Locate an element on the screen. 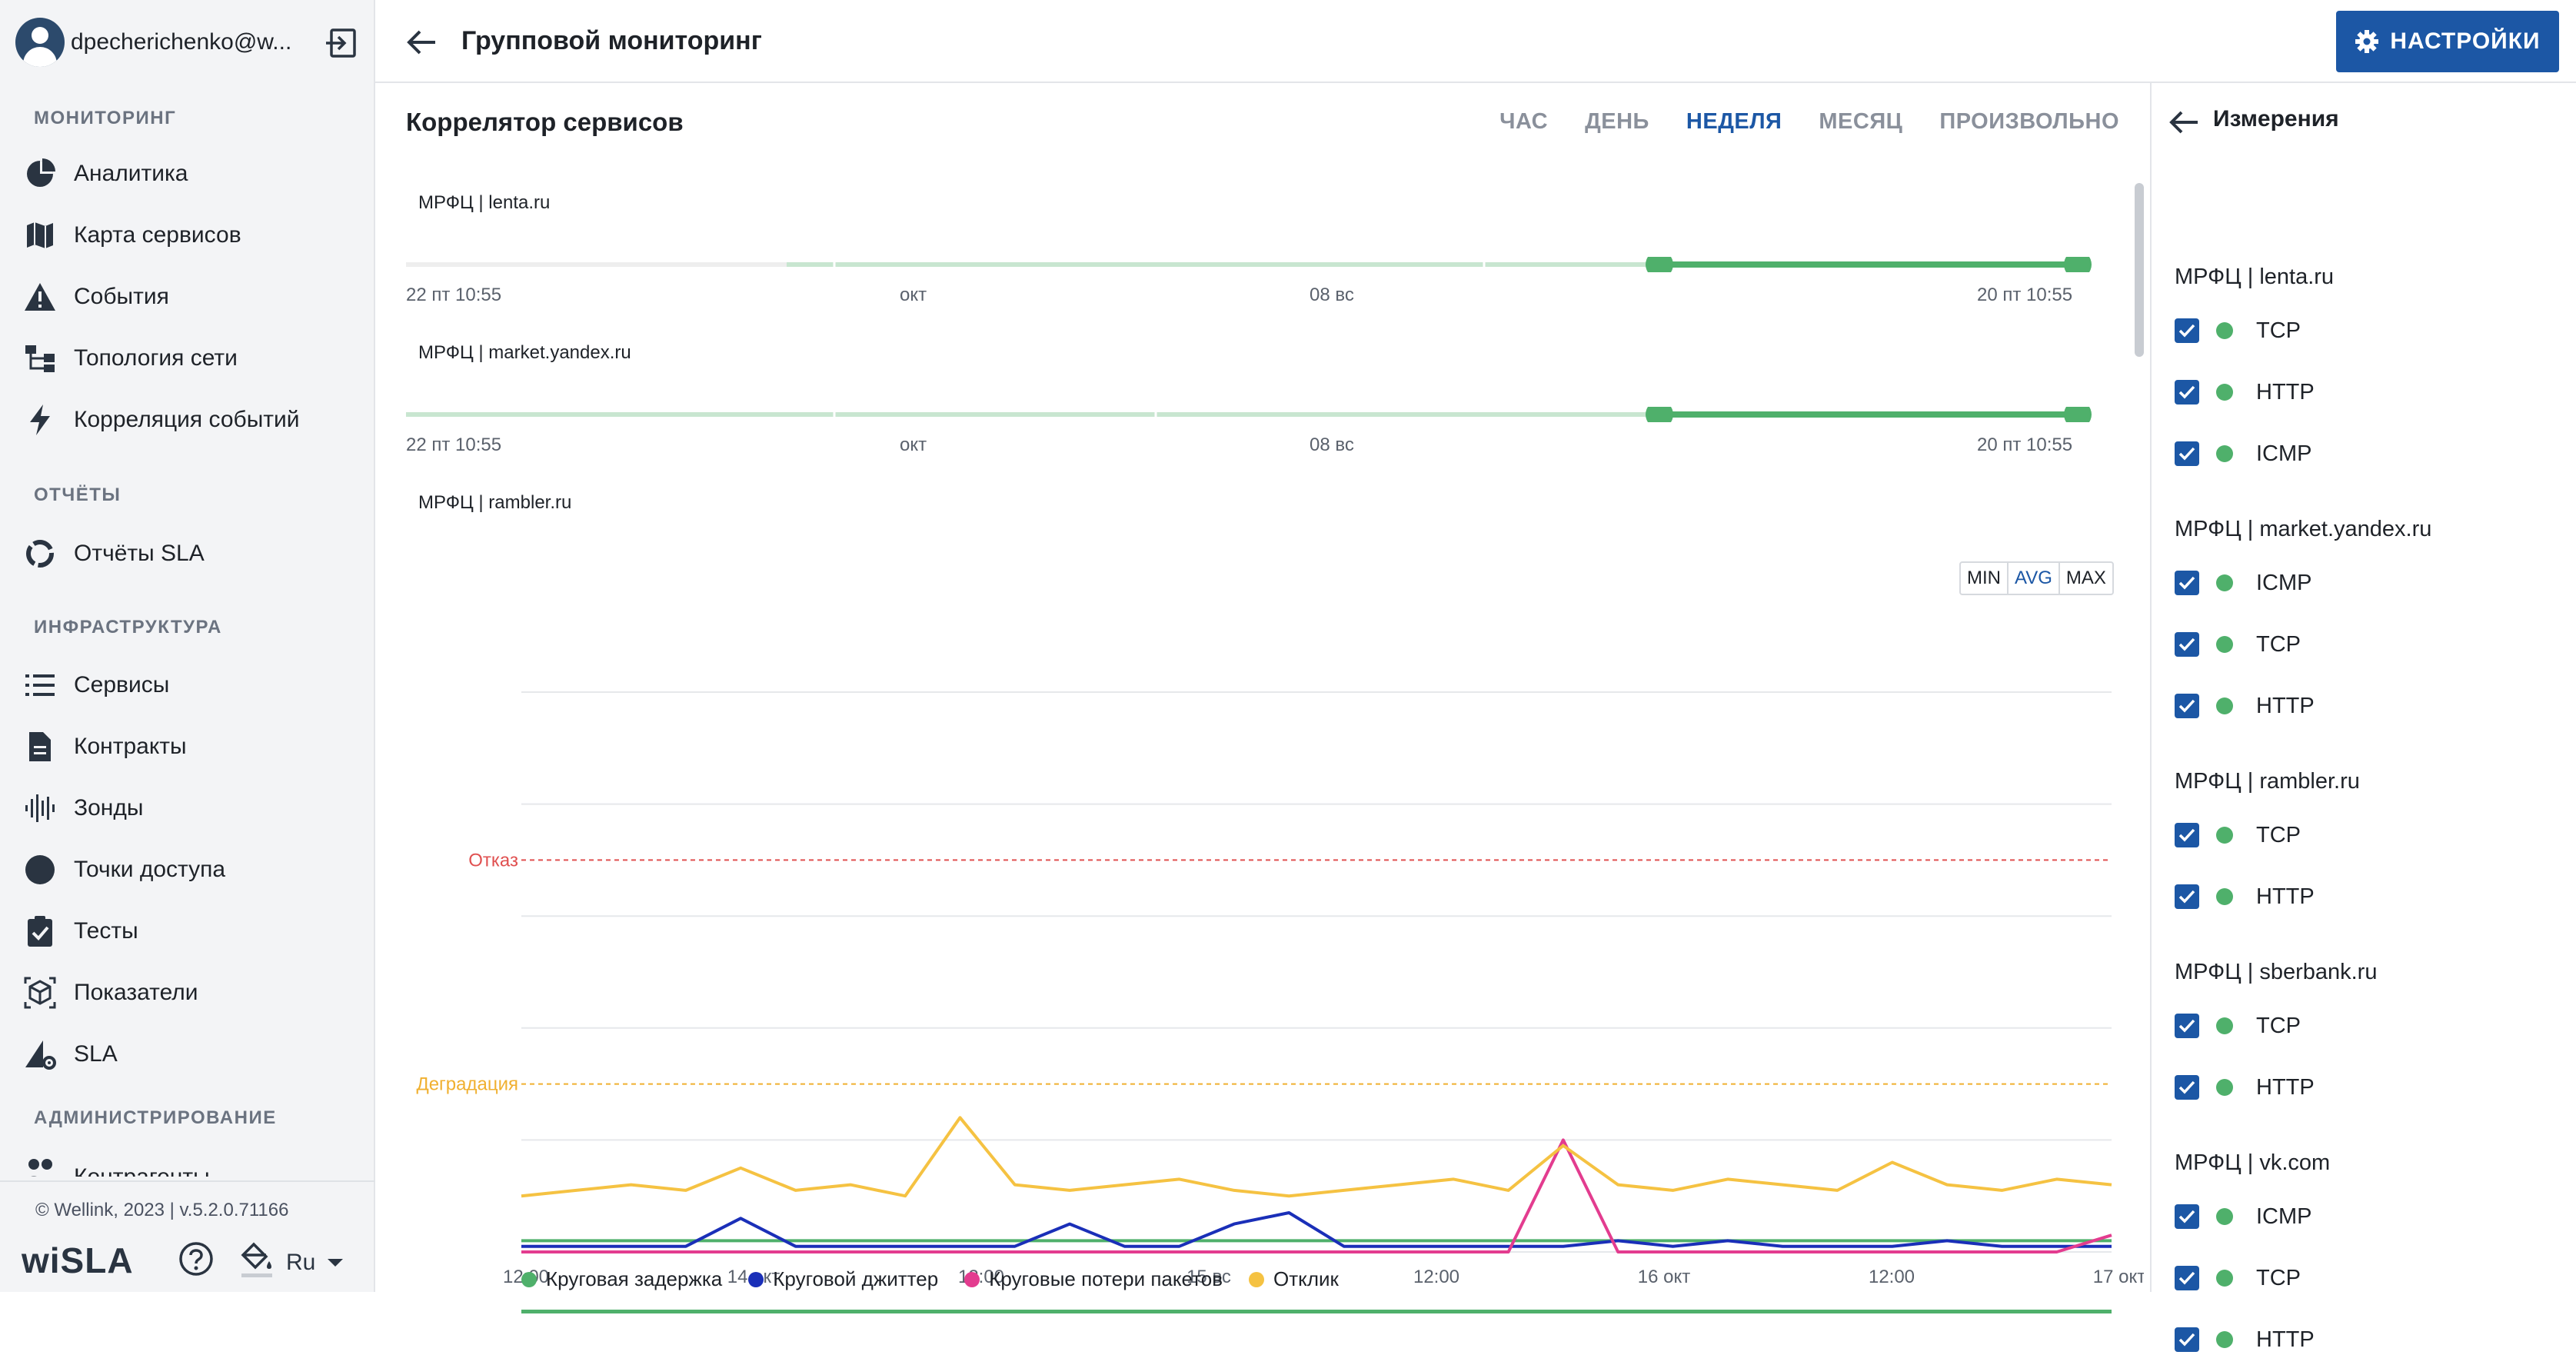  tab-custom: ПРОИЗВОЛЬНО is located at coordinates (2029, 121).